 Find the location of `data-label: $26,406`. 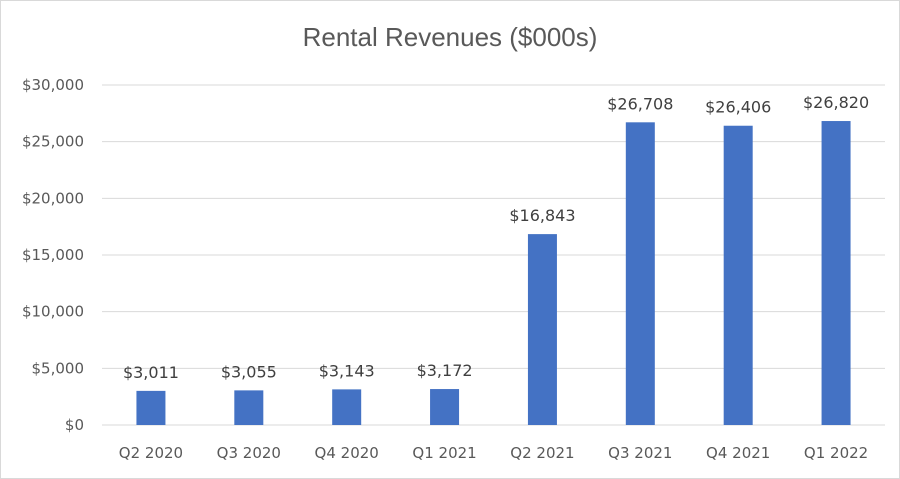

data-label: $26,406 is located at coordinates (738, 107).